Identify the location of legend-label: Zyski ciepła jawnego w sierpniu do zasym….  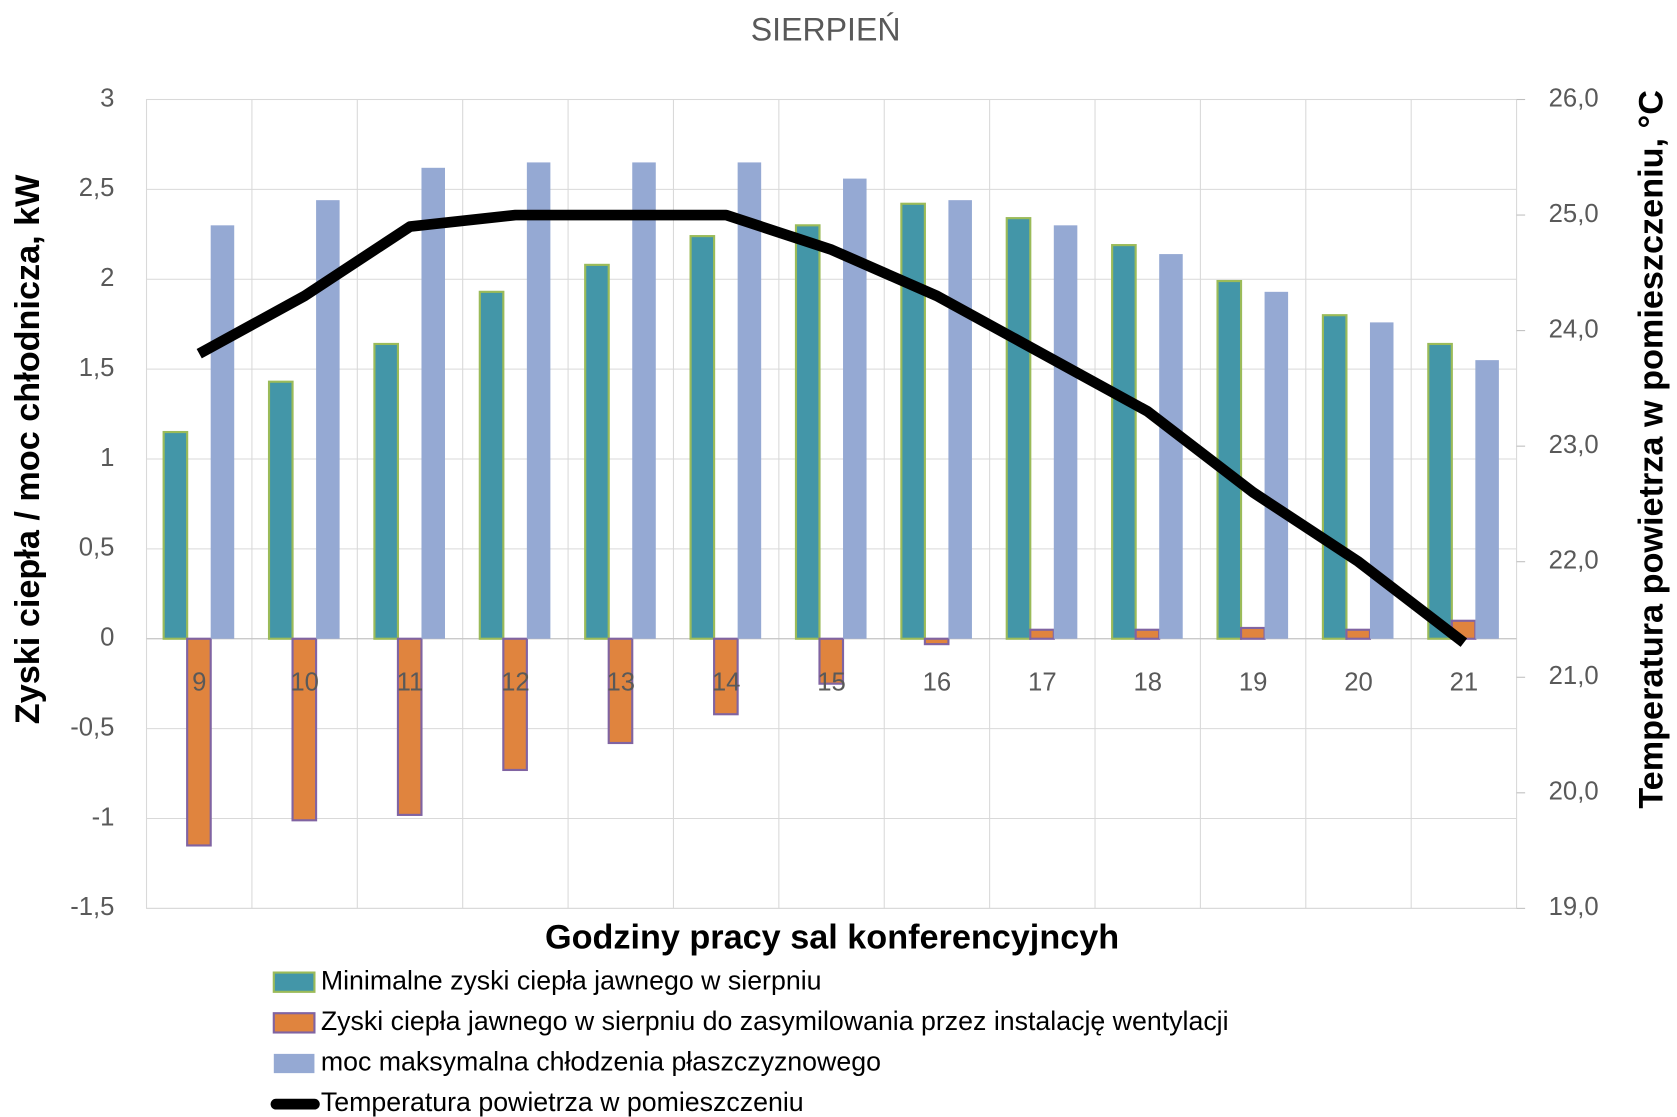
(775, 1021).